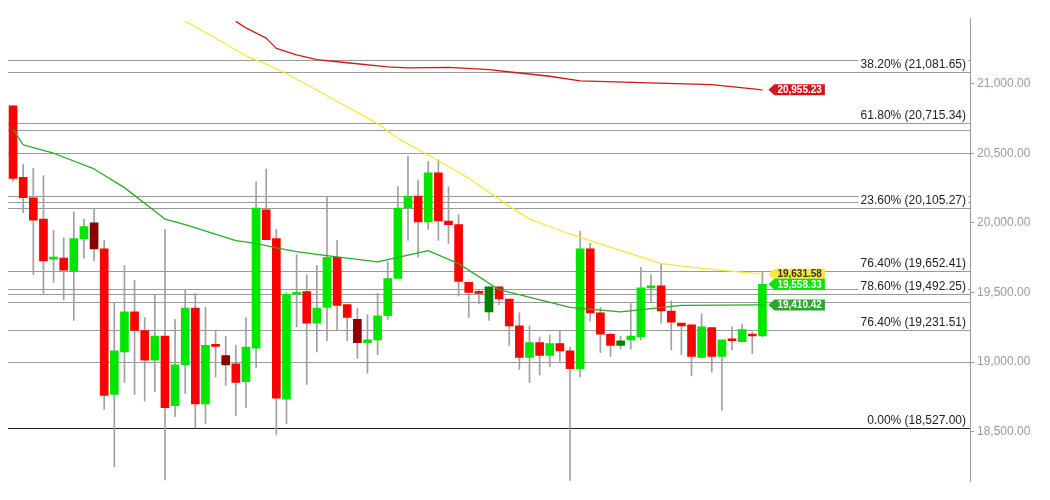 The image size is (1050, 500). What do you see at coordinates (1004, 430) in the screenshot?
I see `y-tick-label: 18,500.00` at bounding box center [1004, 430].